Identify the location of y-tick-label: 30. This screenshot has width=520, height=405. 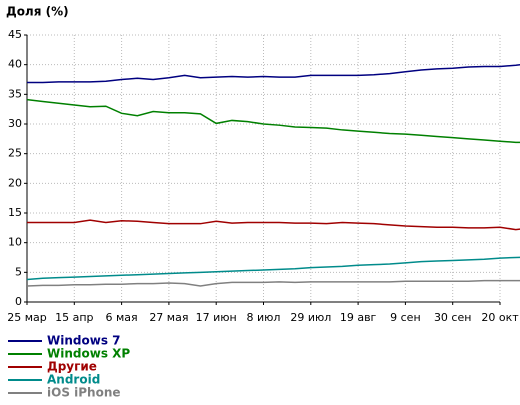
(15, 123).